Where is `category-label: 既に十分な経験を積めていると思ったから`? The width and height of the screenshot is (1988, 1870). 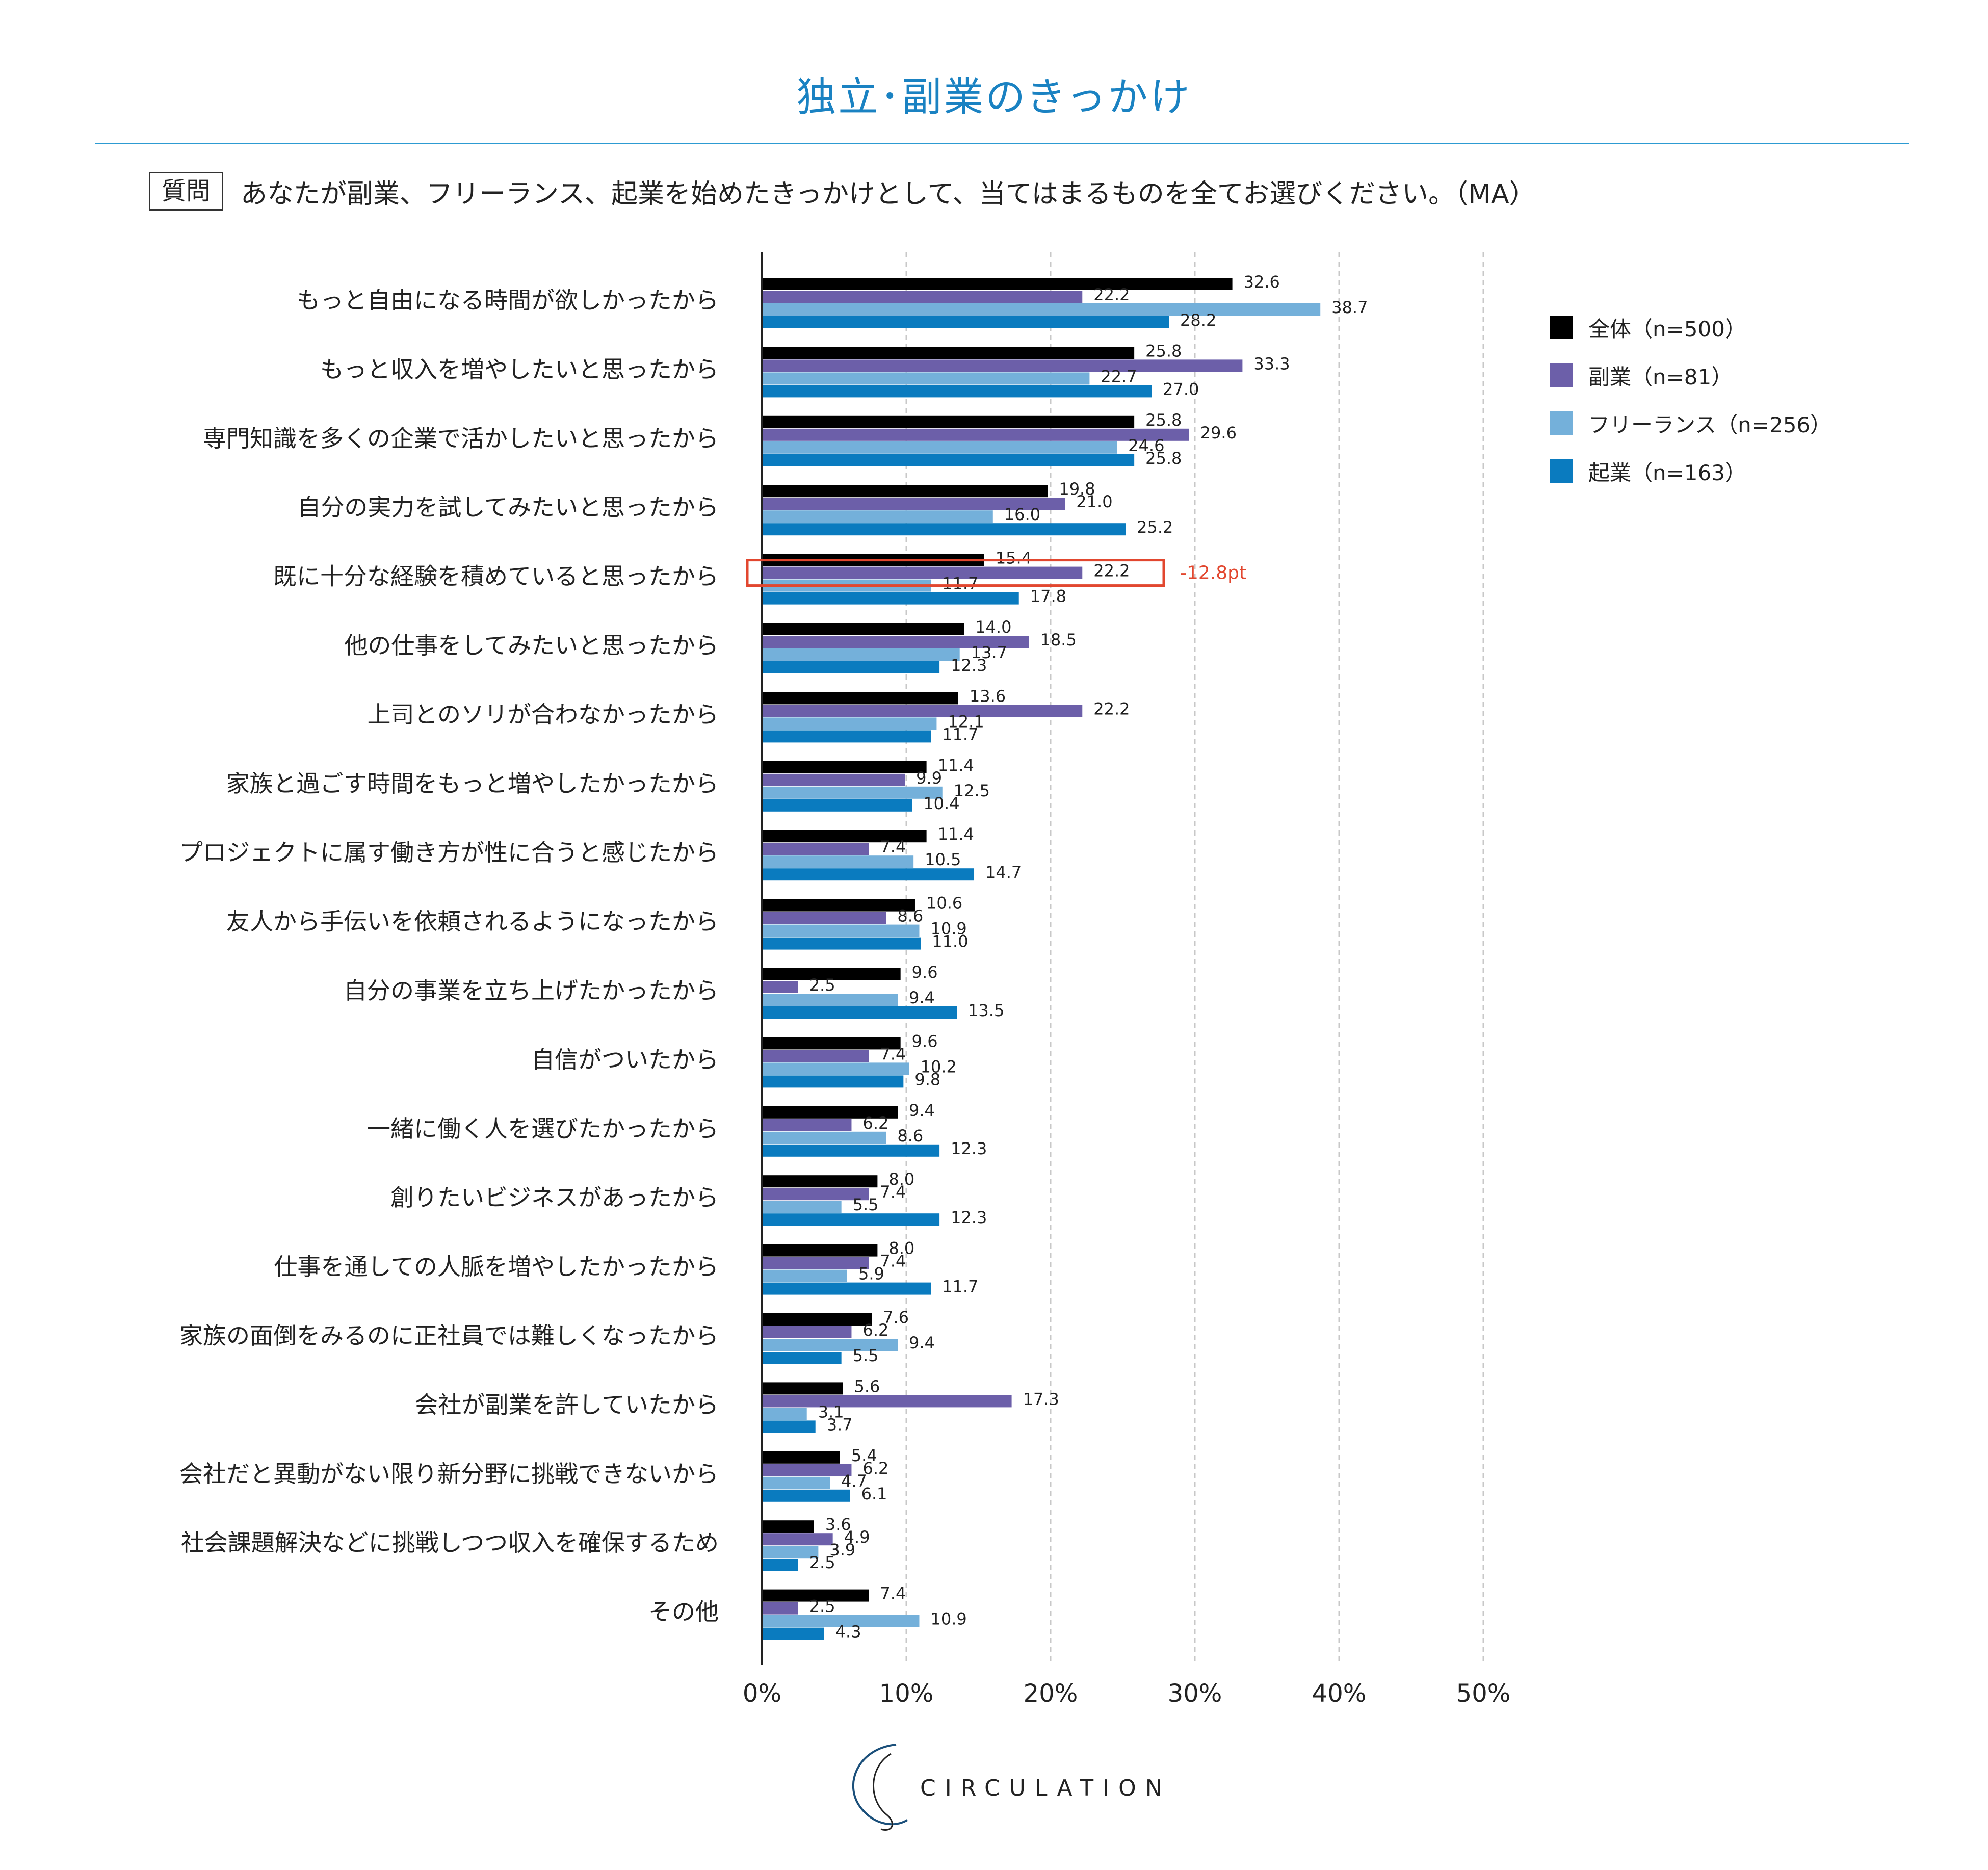 category-label: 既に十分な経験を積めていると思ったから is located at coordinates (496, 576).